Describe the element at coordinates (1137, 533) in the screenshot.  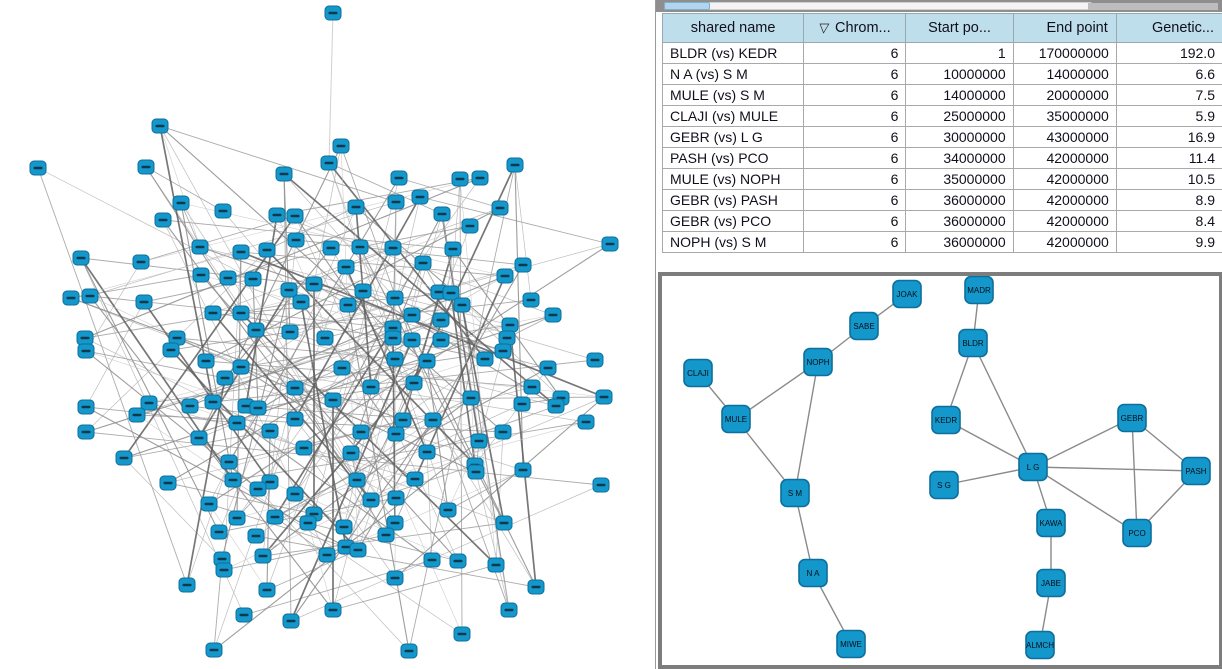
I see `network-node-pco: PCO` at that location.